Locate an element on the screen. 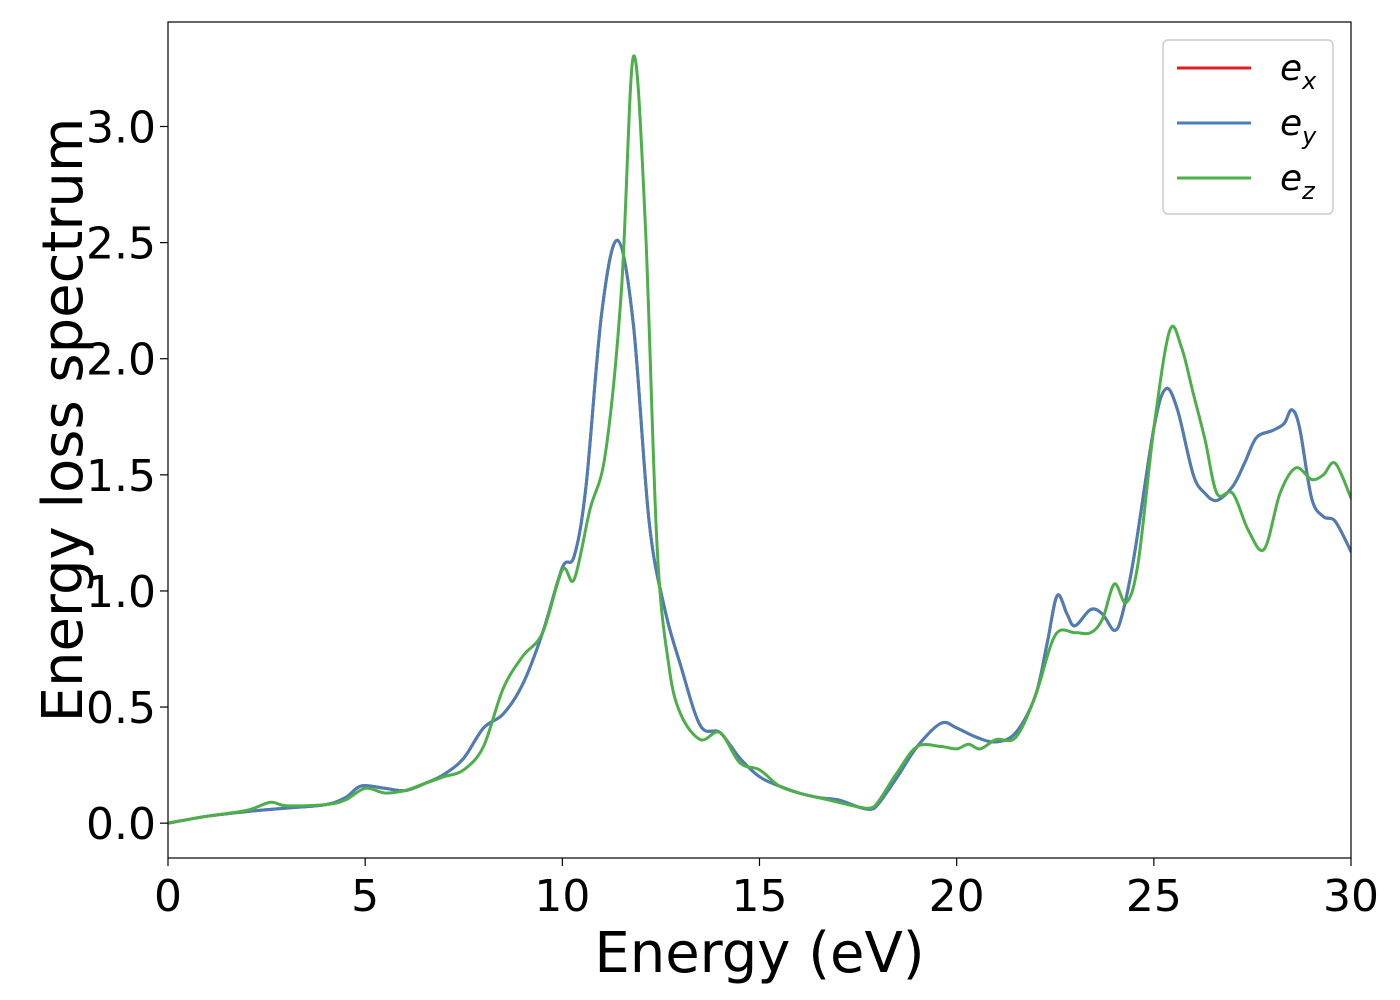 The width and height of the screenshot is (1400, 1000). y-axis-label: Energy loss spectrum is located at coordinates (63, 420).